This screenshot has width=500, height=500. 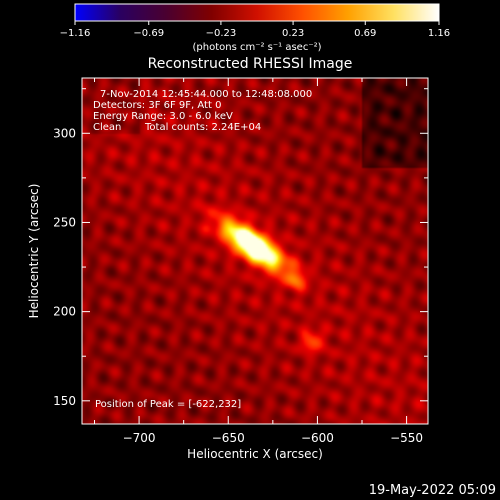 What do you see at coordinates (365, 33) in the screenshot?
I see `colorbar-tick-label: 0.69` at bounding box center [365, 33].